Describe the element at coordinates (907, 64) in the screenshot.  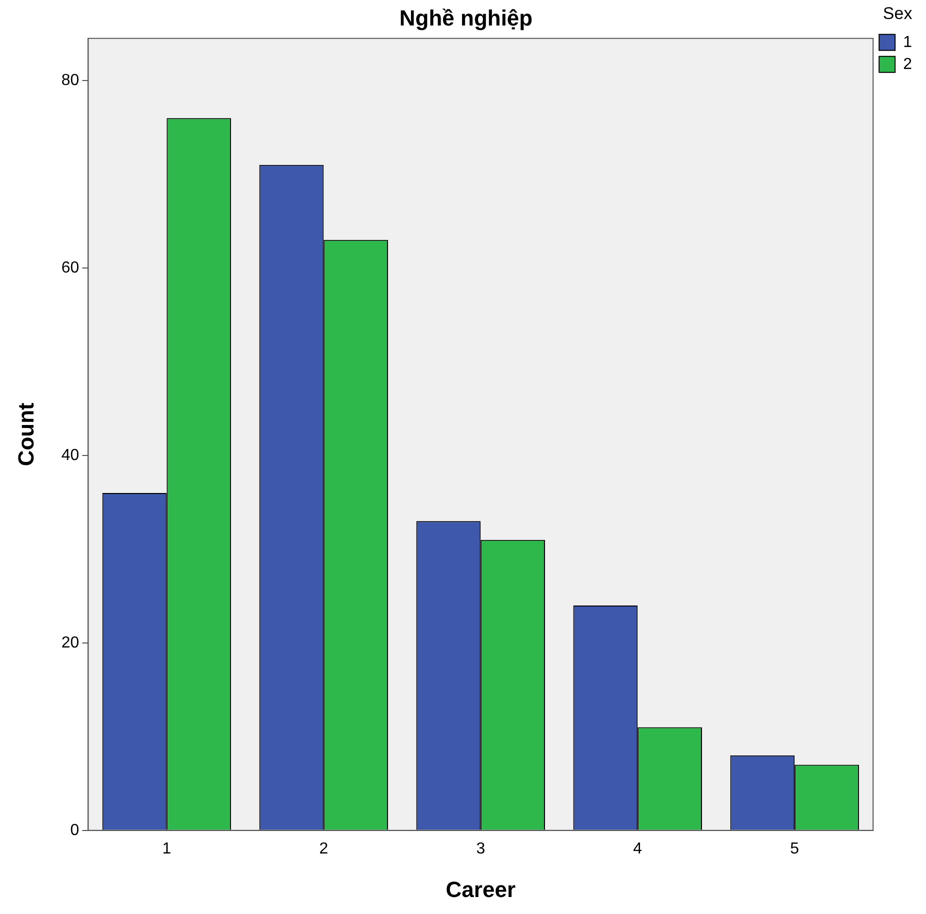
I see `legend-label: 2` at that location.